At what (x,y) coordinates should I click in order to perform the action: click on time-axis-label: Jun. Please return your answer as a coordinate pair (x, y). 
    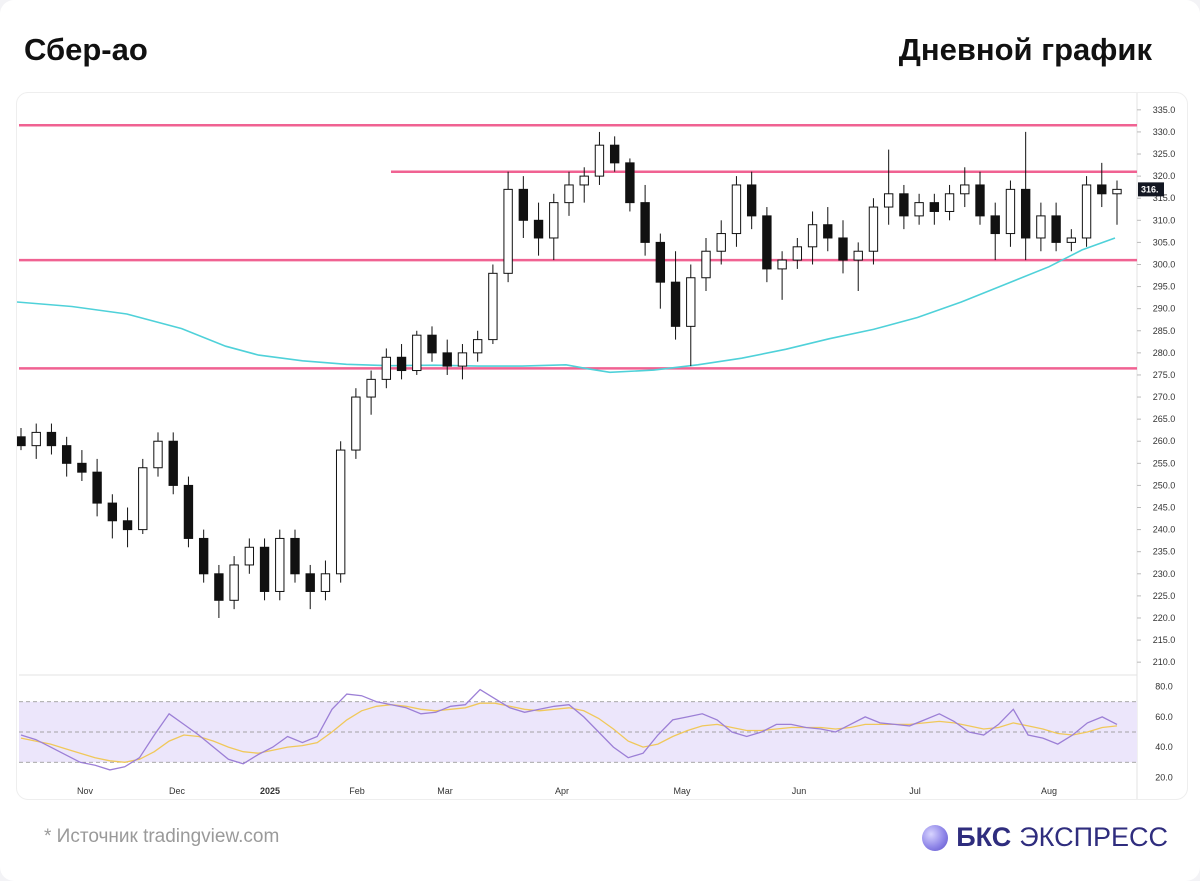
    Looking at the image, I should click on (799, 791).